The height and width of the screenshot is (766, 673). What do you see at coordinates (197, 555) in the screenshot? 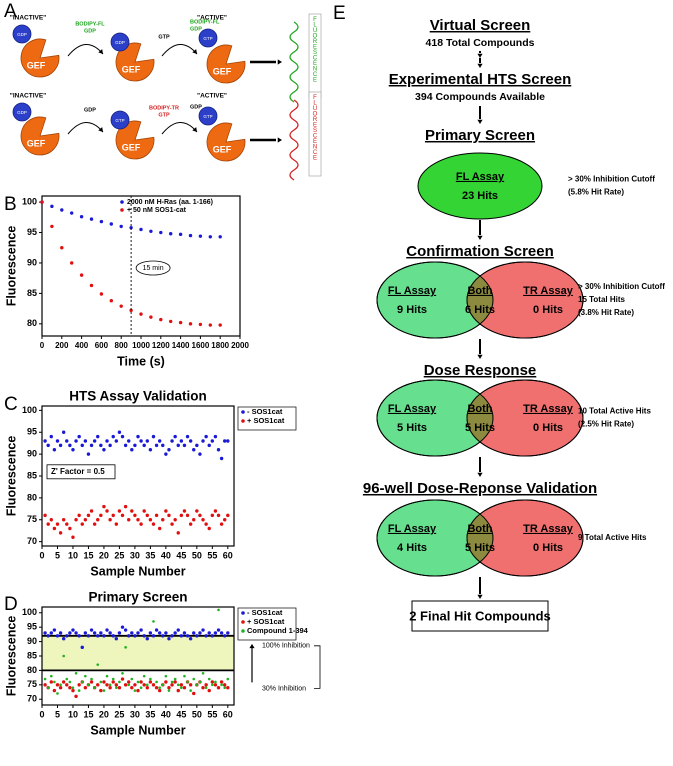
I see `x-tick-label: 50` at bounding box center [197, 555].